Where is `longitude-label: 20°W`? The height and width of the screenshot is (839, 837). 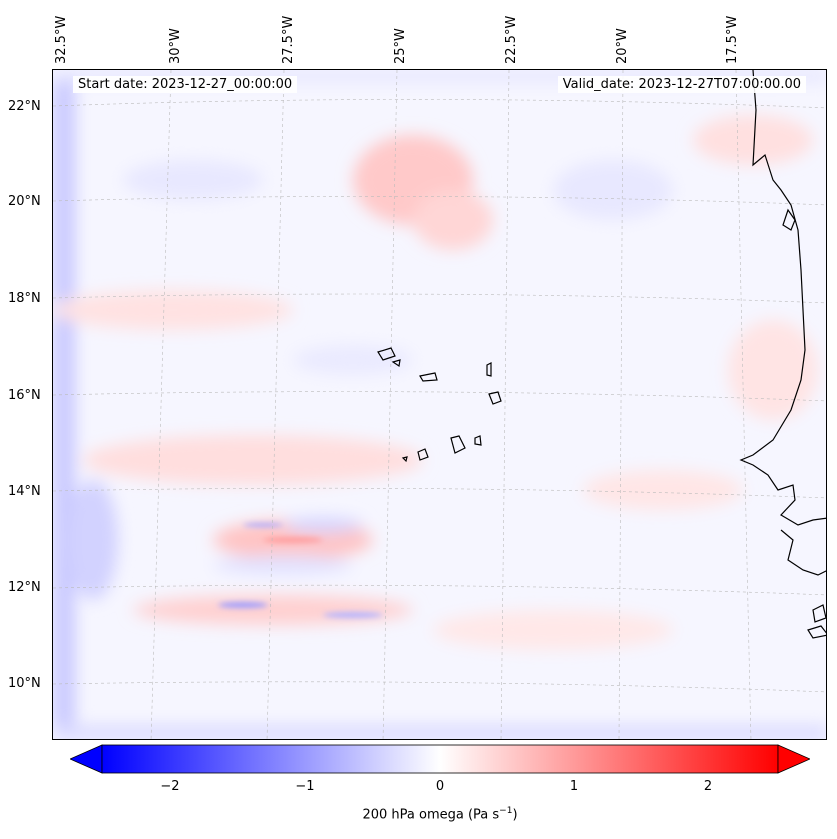 longitude-label: 20°W is located at coordinates (622, 46).